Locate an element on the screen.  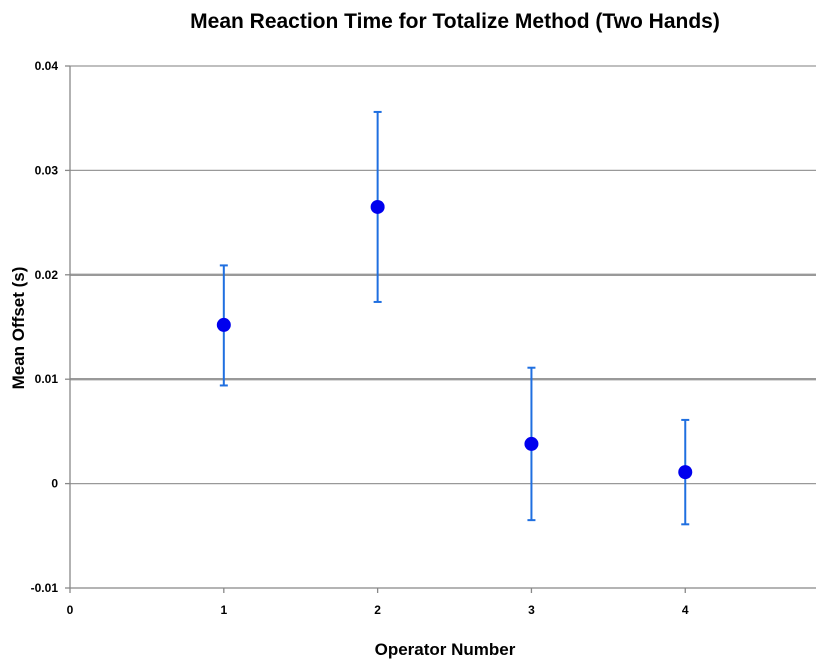
y-tick-label: 0.01 is located at coordinates (47, 379).